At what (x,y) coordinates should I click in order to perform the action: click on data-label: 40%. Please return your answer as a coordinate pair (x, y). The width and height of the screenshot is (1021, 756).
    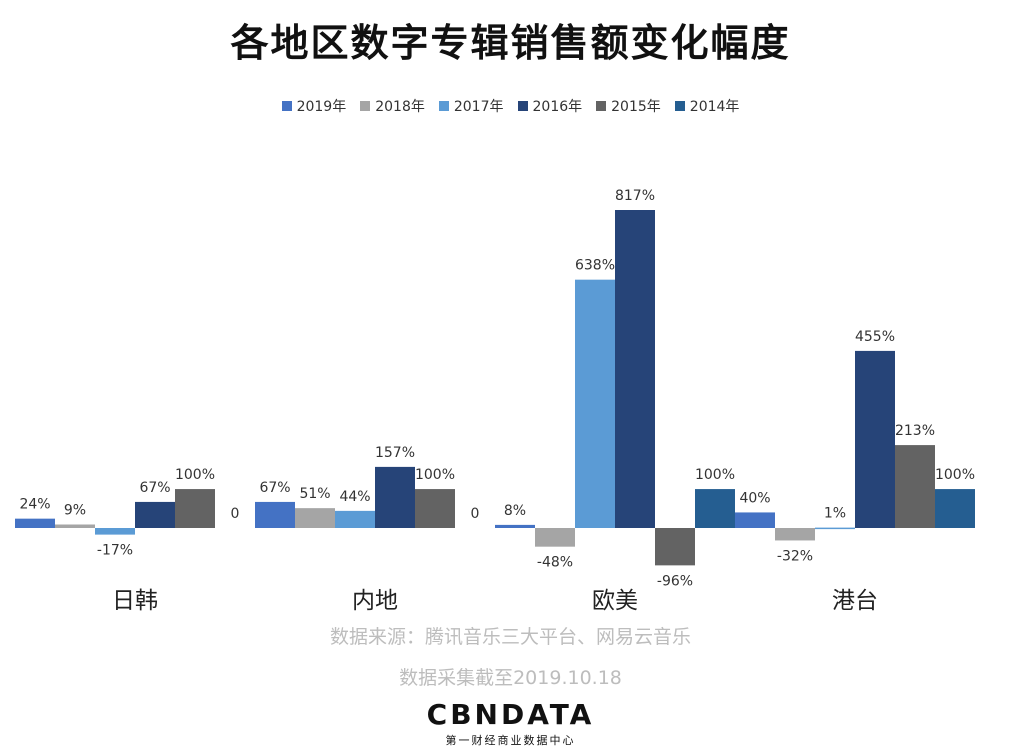
    Looking at the image, I should click on (754, 498).